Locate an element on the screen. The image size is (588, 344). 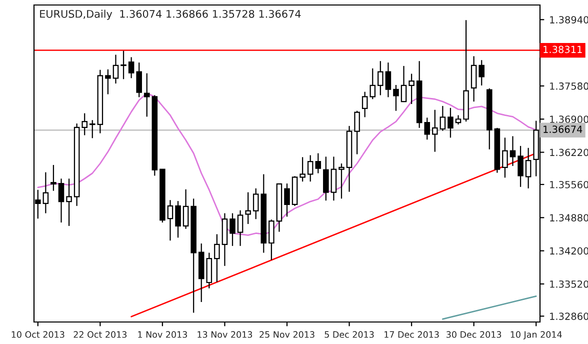
x-tick-label: 5 Dec 2013 is located at coordinates (349, 334).